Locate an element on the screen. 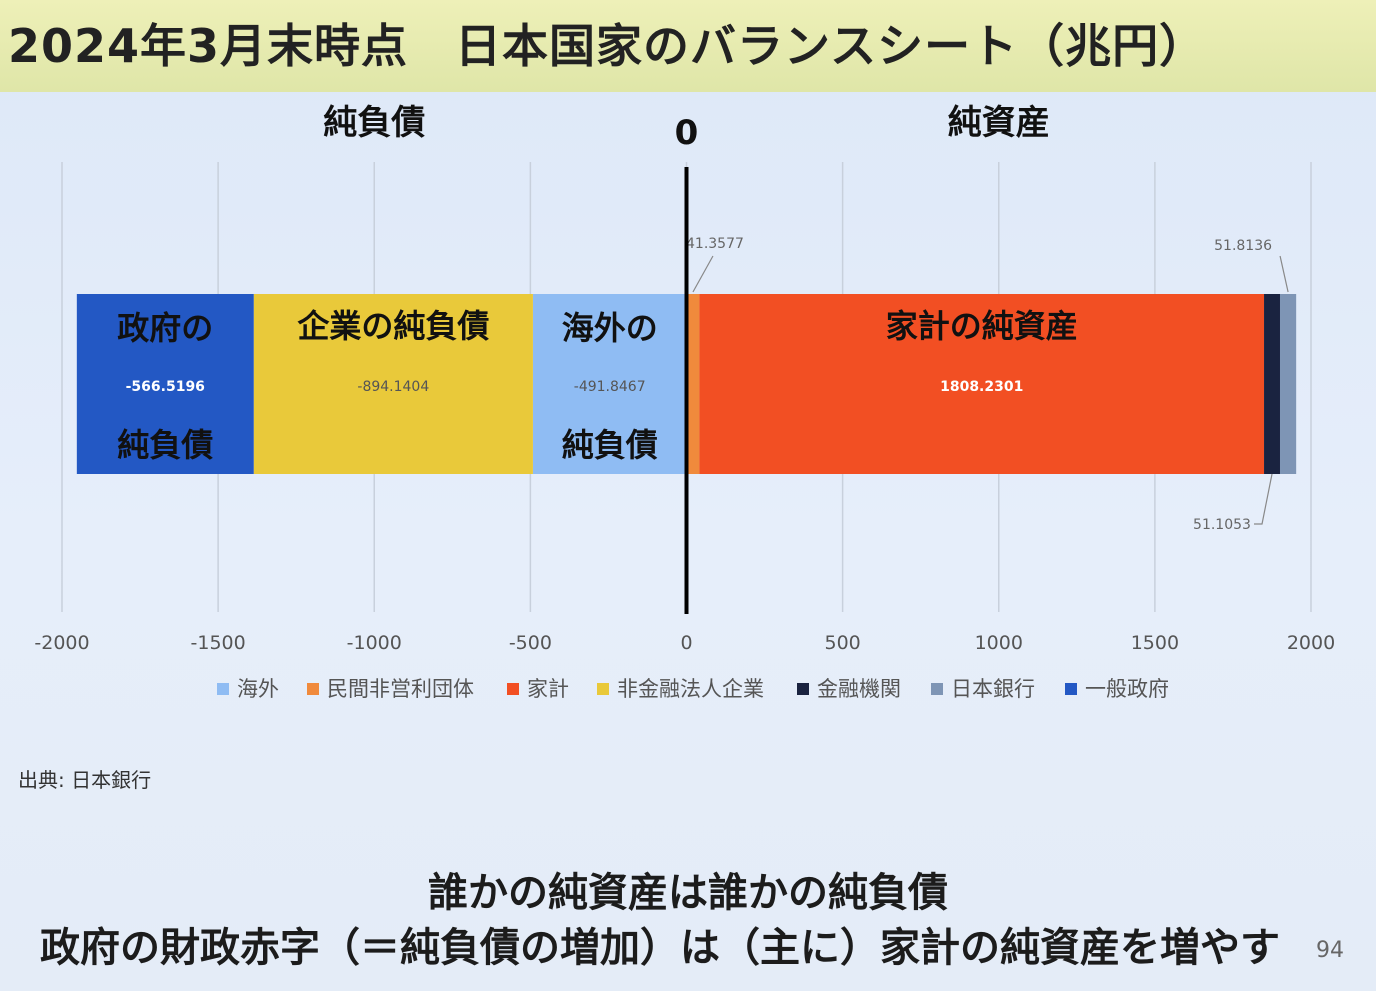  segment-overlay-label: 企業の純負債 is located at coordinates (393, 326).